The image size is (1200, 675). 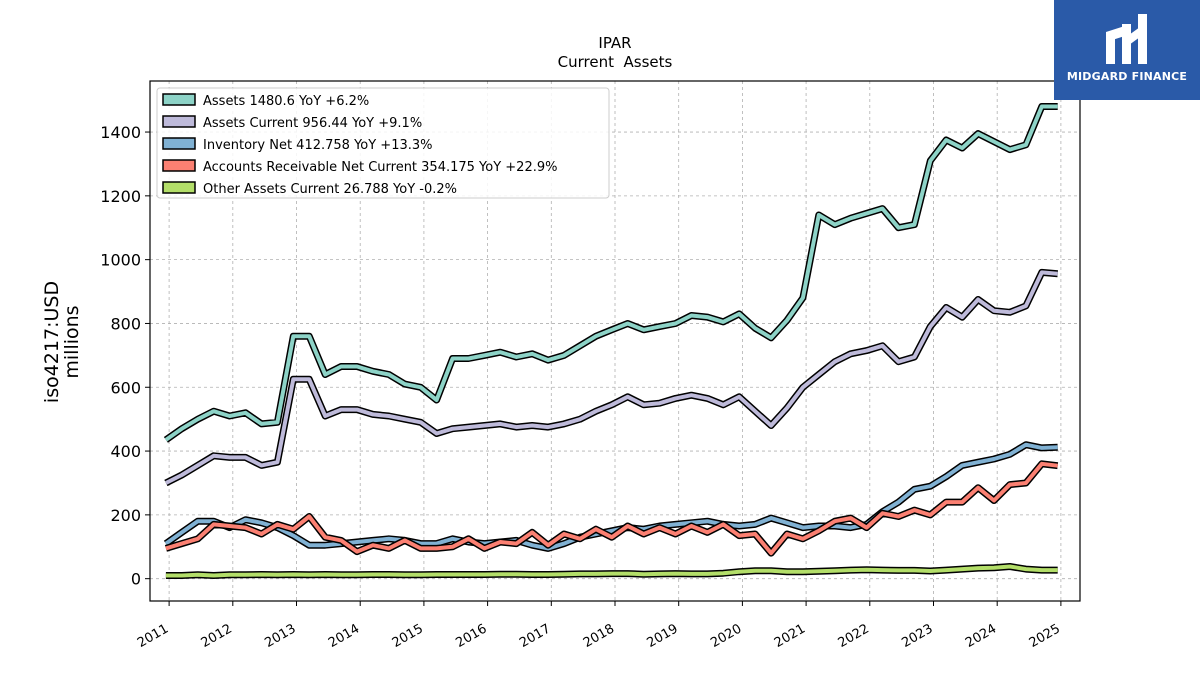 I want to click on x-tick-label: 2016, so click(x=471, y=636).